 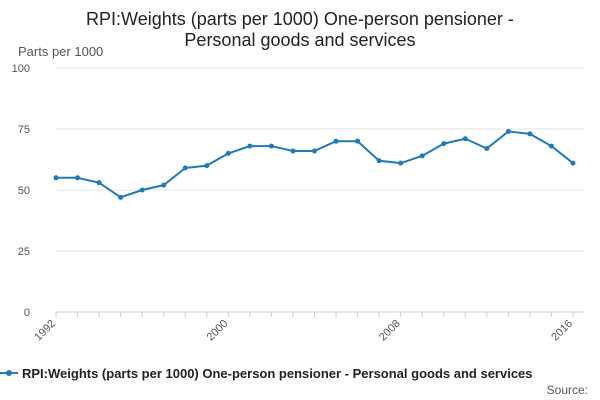 I want to click on y-tick-label: 0, so click(x=27, y=313).